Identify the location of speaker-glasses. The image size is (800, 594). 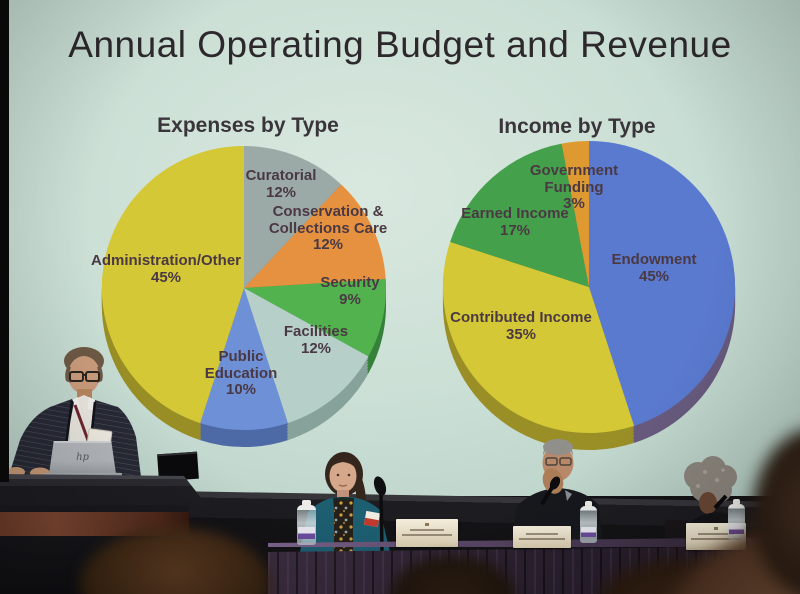
(76, 376).